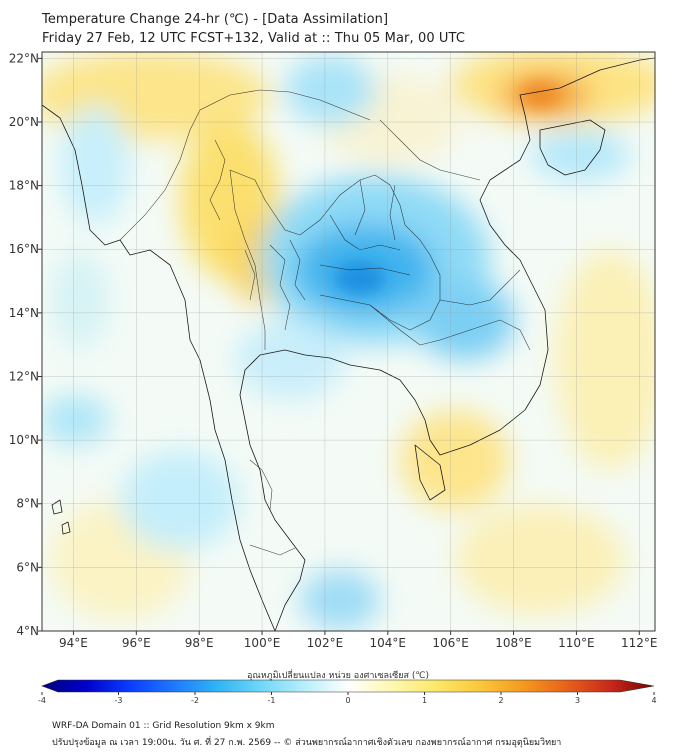  I want to click on colorbar-tick-label: -4, so click(42, 700).